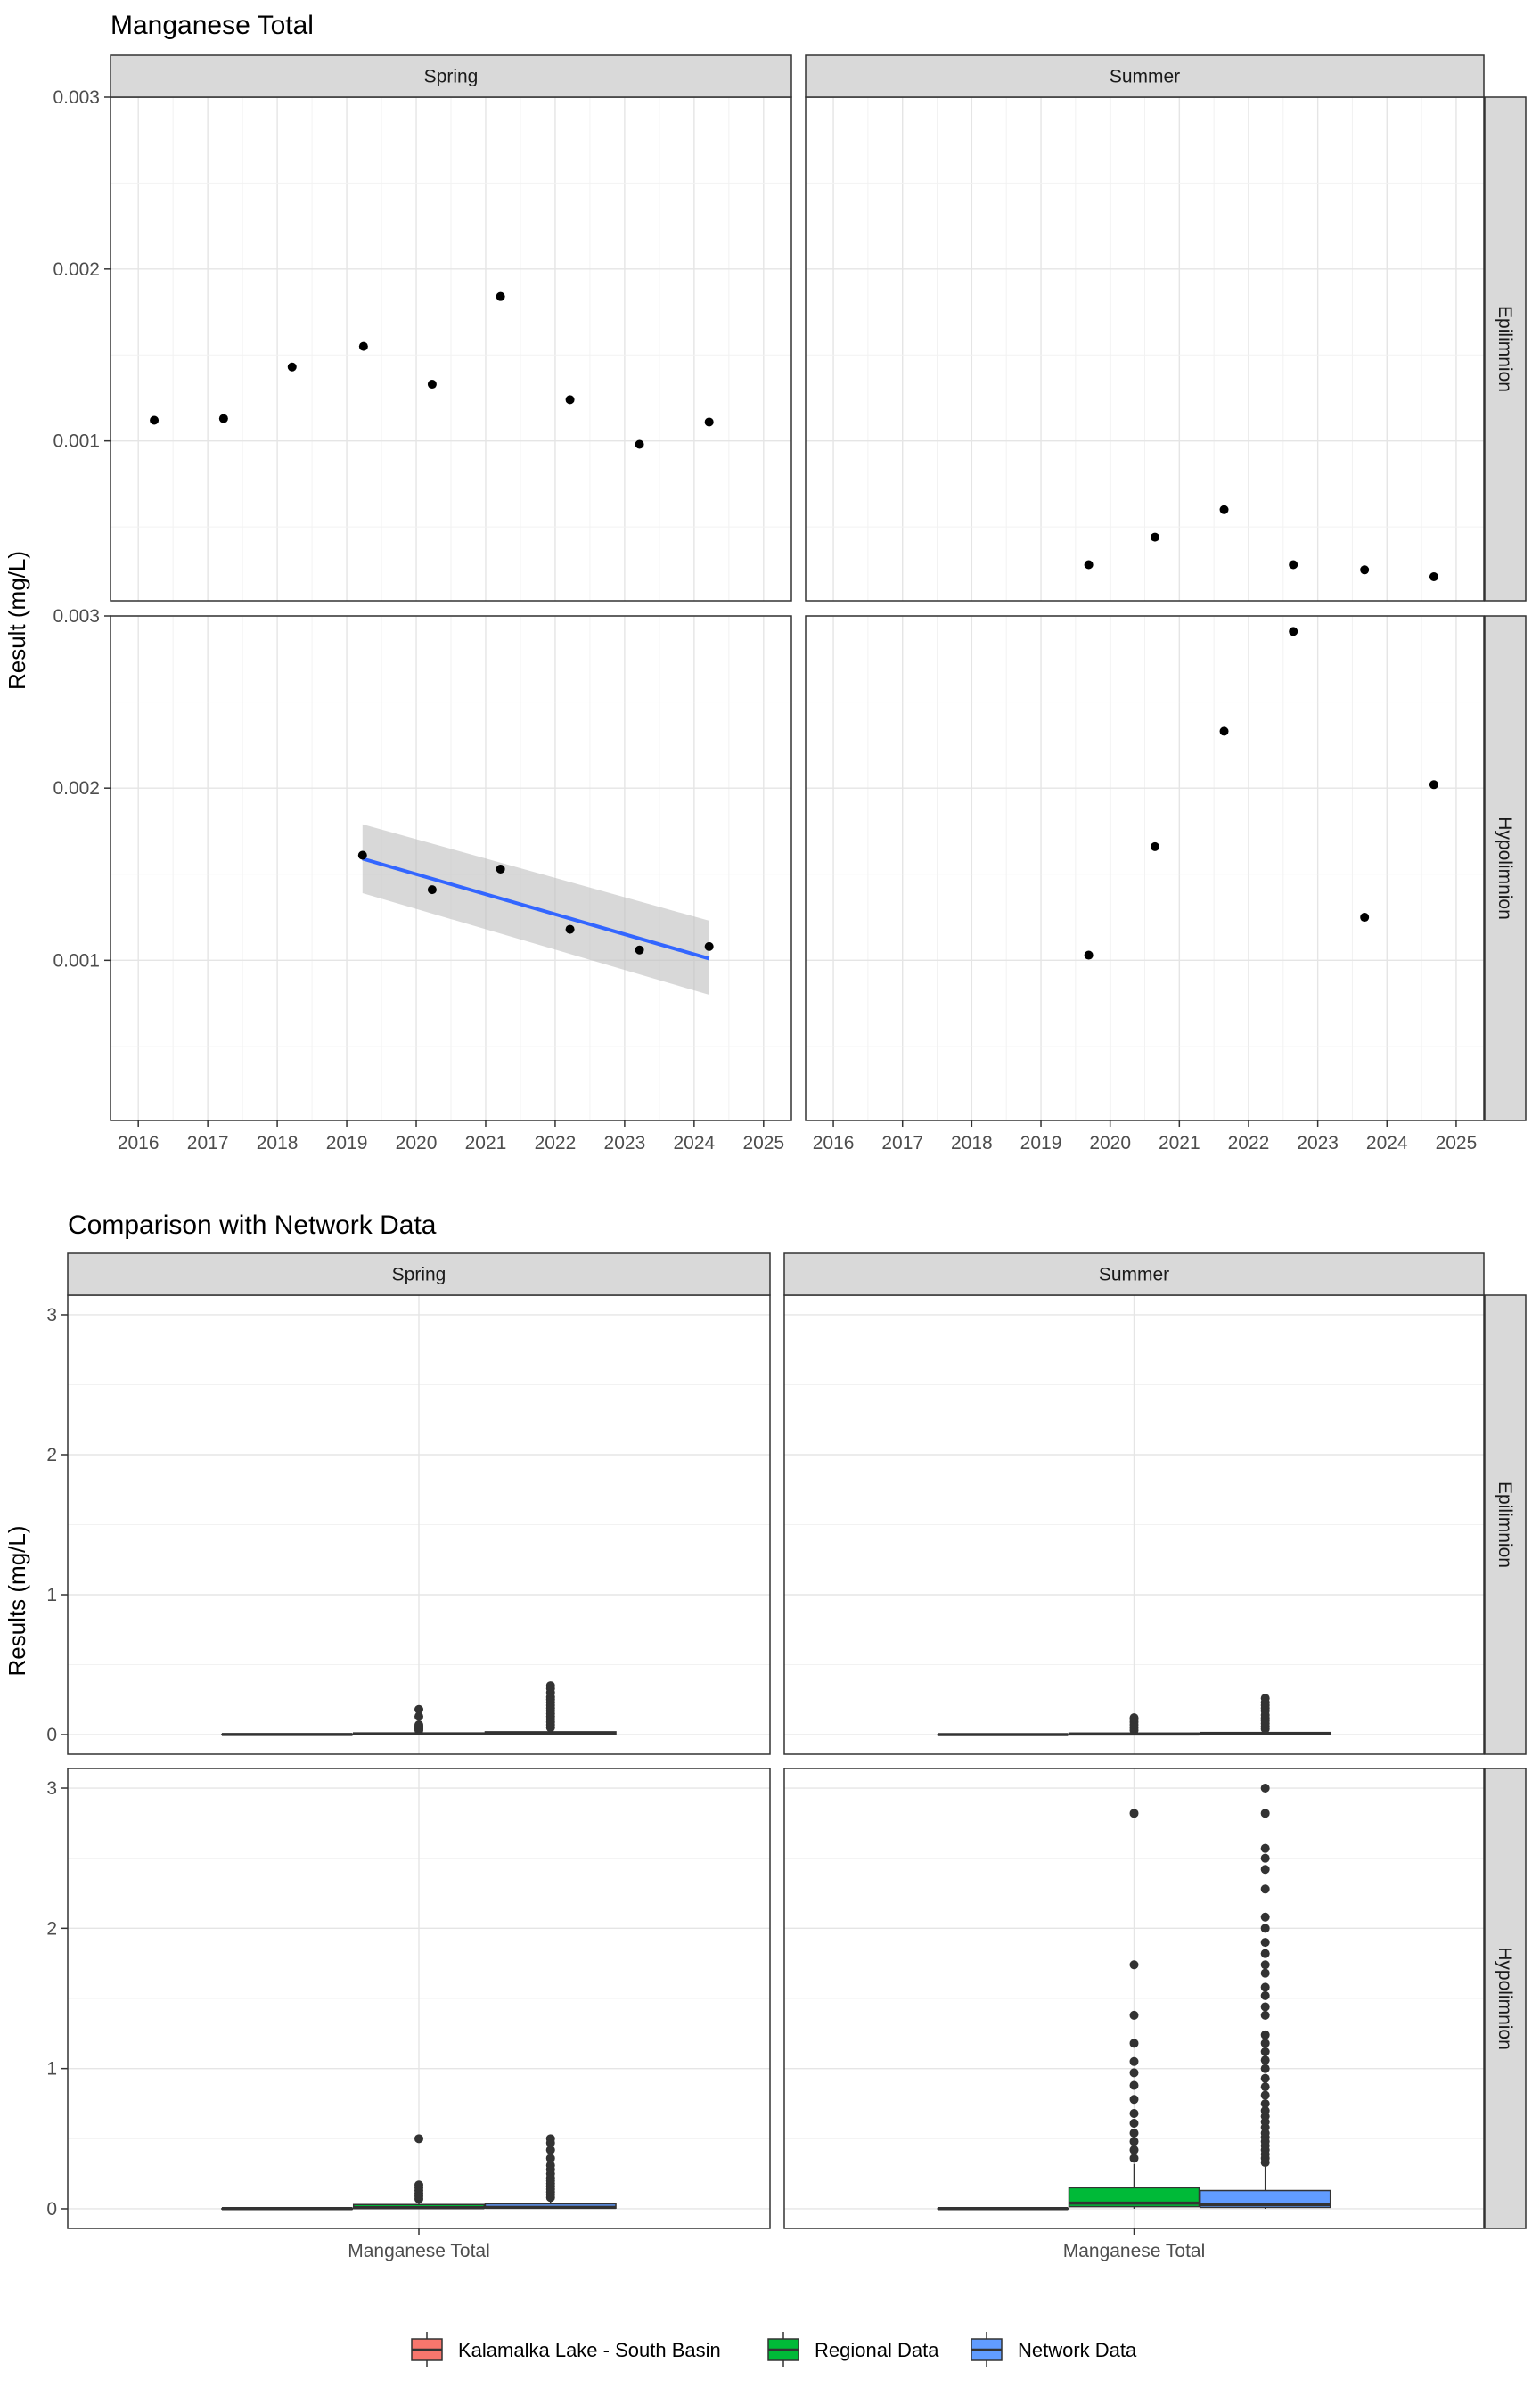  I want to click on x-tick-label: 2023, so click(1318, 1143).